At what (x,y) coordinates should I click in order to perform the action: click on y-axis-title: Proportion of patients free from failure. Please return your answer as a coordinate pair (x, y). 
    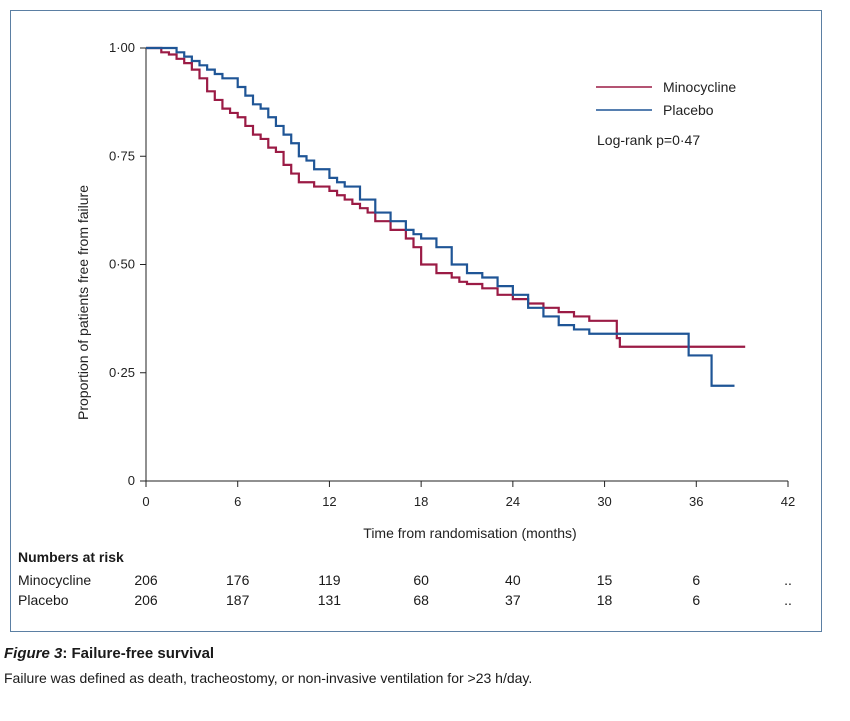
    Looking at the image, I should click on (83, 302).